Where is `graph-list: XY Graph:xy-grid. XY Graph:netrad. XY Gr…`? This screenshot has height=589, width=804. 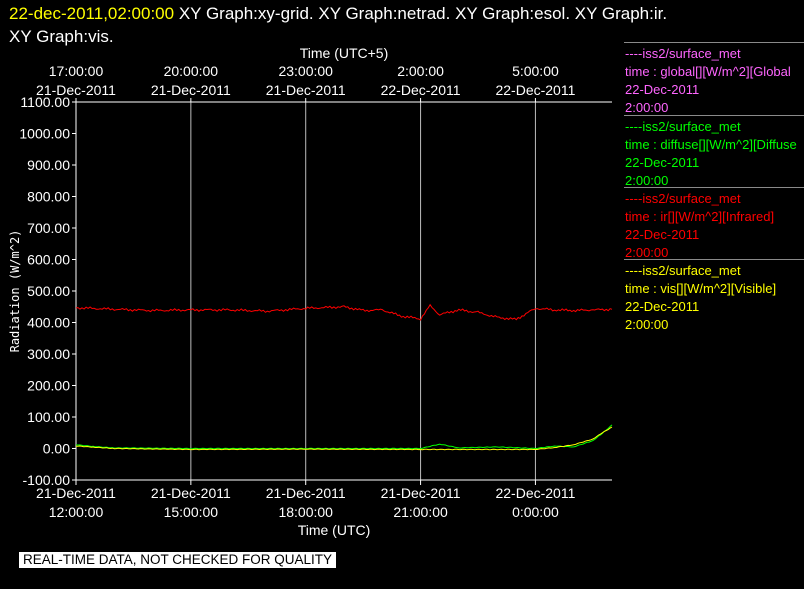 graph-list: XY Graph:xy-grid. XY Graph:netrad. XY Gr… is located at coordinates (423, 13).